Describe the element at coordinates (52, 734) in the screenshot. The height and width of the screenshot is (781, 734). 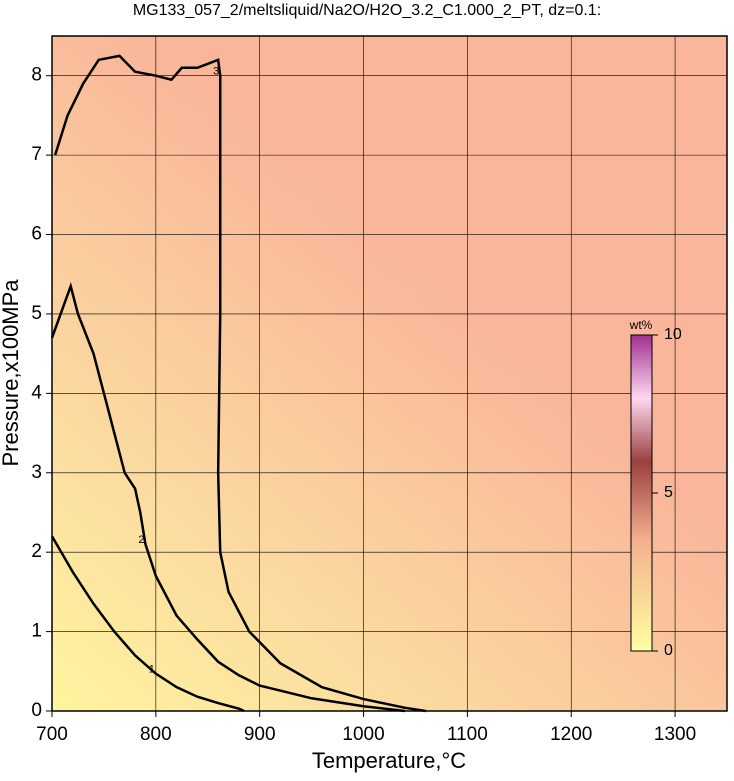
I see `x-tick-label: 700` at that location.